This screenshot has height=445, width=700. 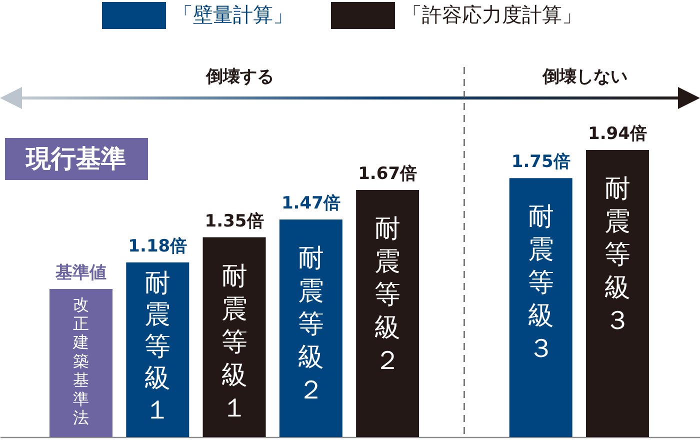 I want to click on data-label: 1.18倍, so click(x=158, y=246).